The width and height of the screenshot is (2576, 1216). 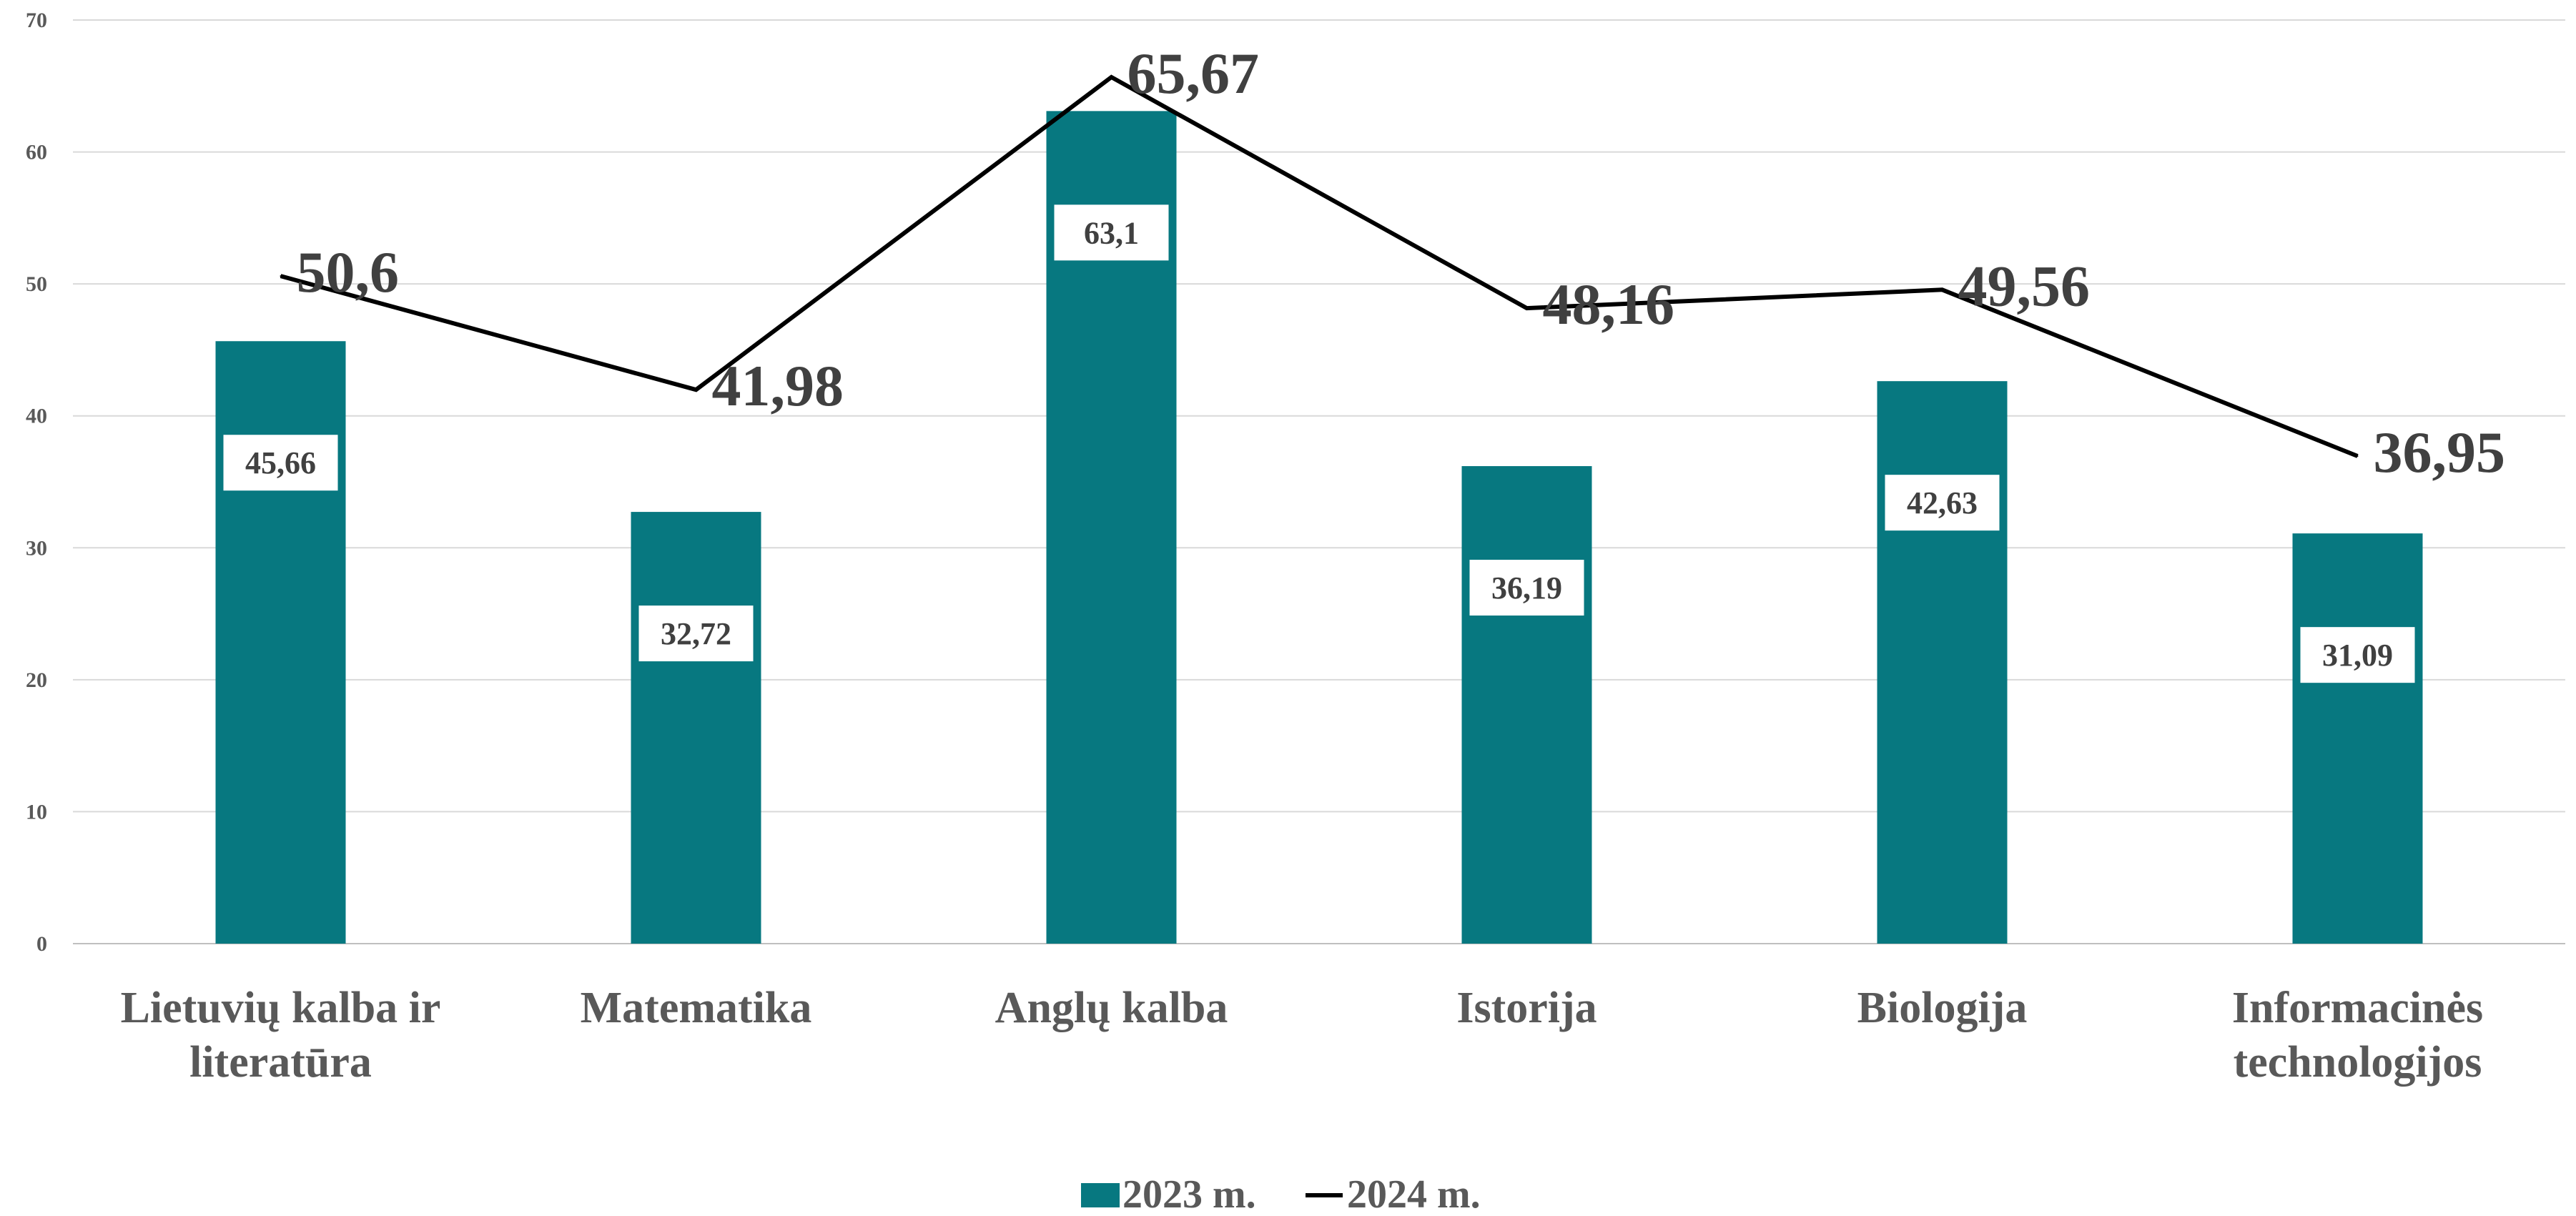 What do you see at coordinates (36, 548) in the screenshot?
I see `y-tick-label: 30` at bounding box center [36, 548].